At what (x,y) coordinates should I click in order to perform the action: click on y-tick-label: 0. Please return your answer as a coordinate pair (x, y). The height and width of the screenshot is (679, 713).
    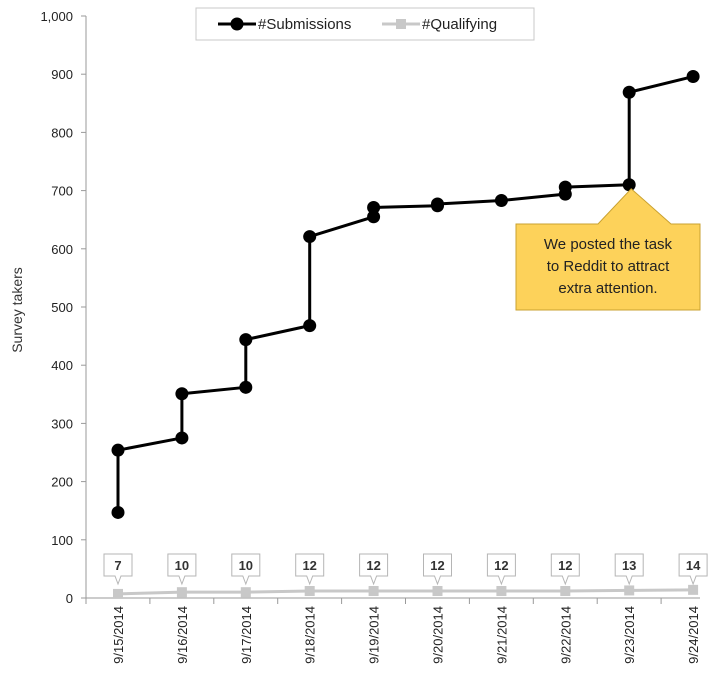
    Looking at the image, I should click on (69, 598).